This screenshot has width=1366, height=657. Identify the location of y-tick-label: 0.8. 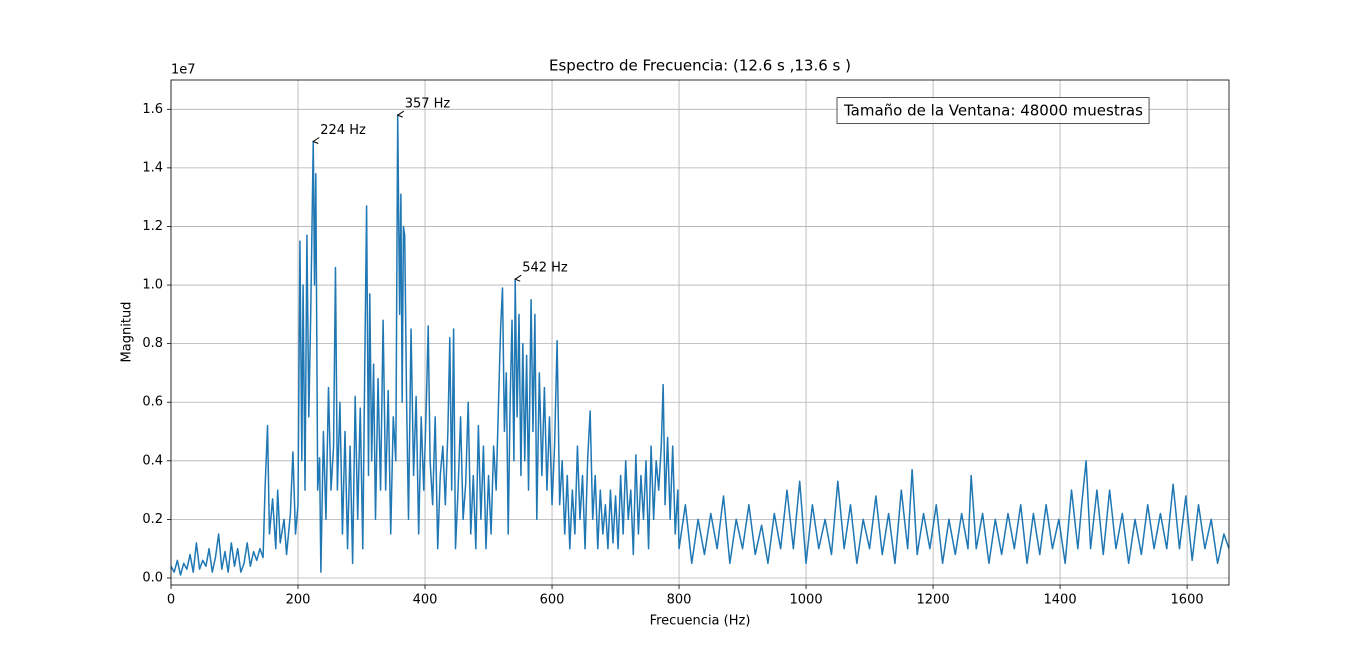
(152, 343).